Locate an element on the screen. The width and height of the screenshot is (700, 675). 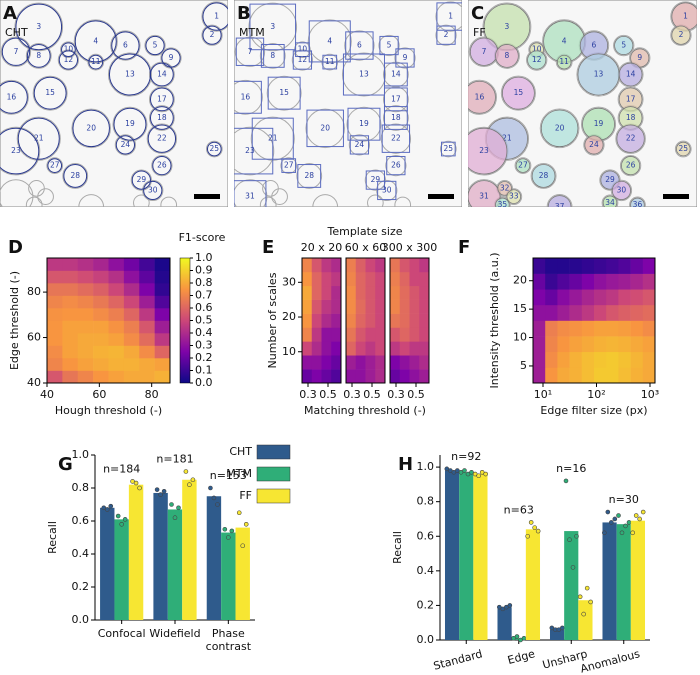
n-annotation: n=63 is located at coordinates (519, 509).